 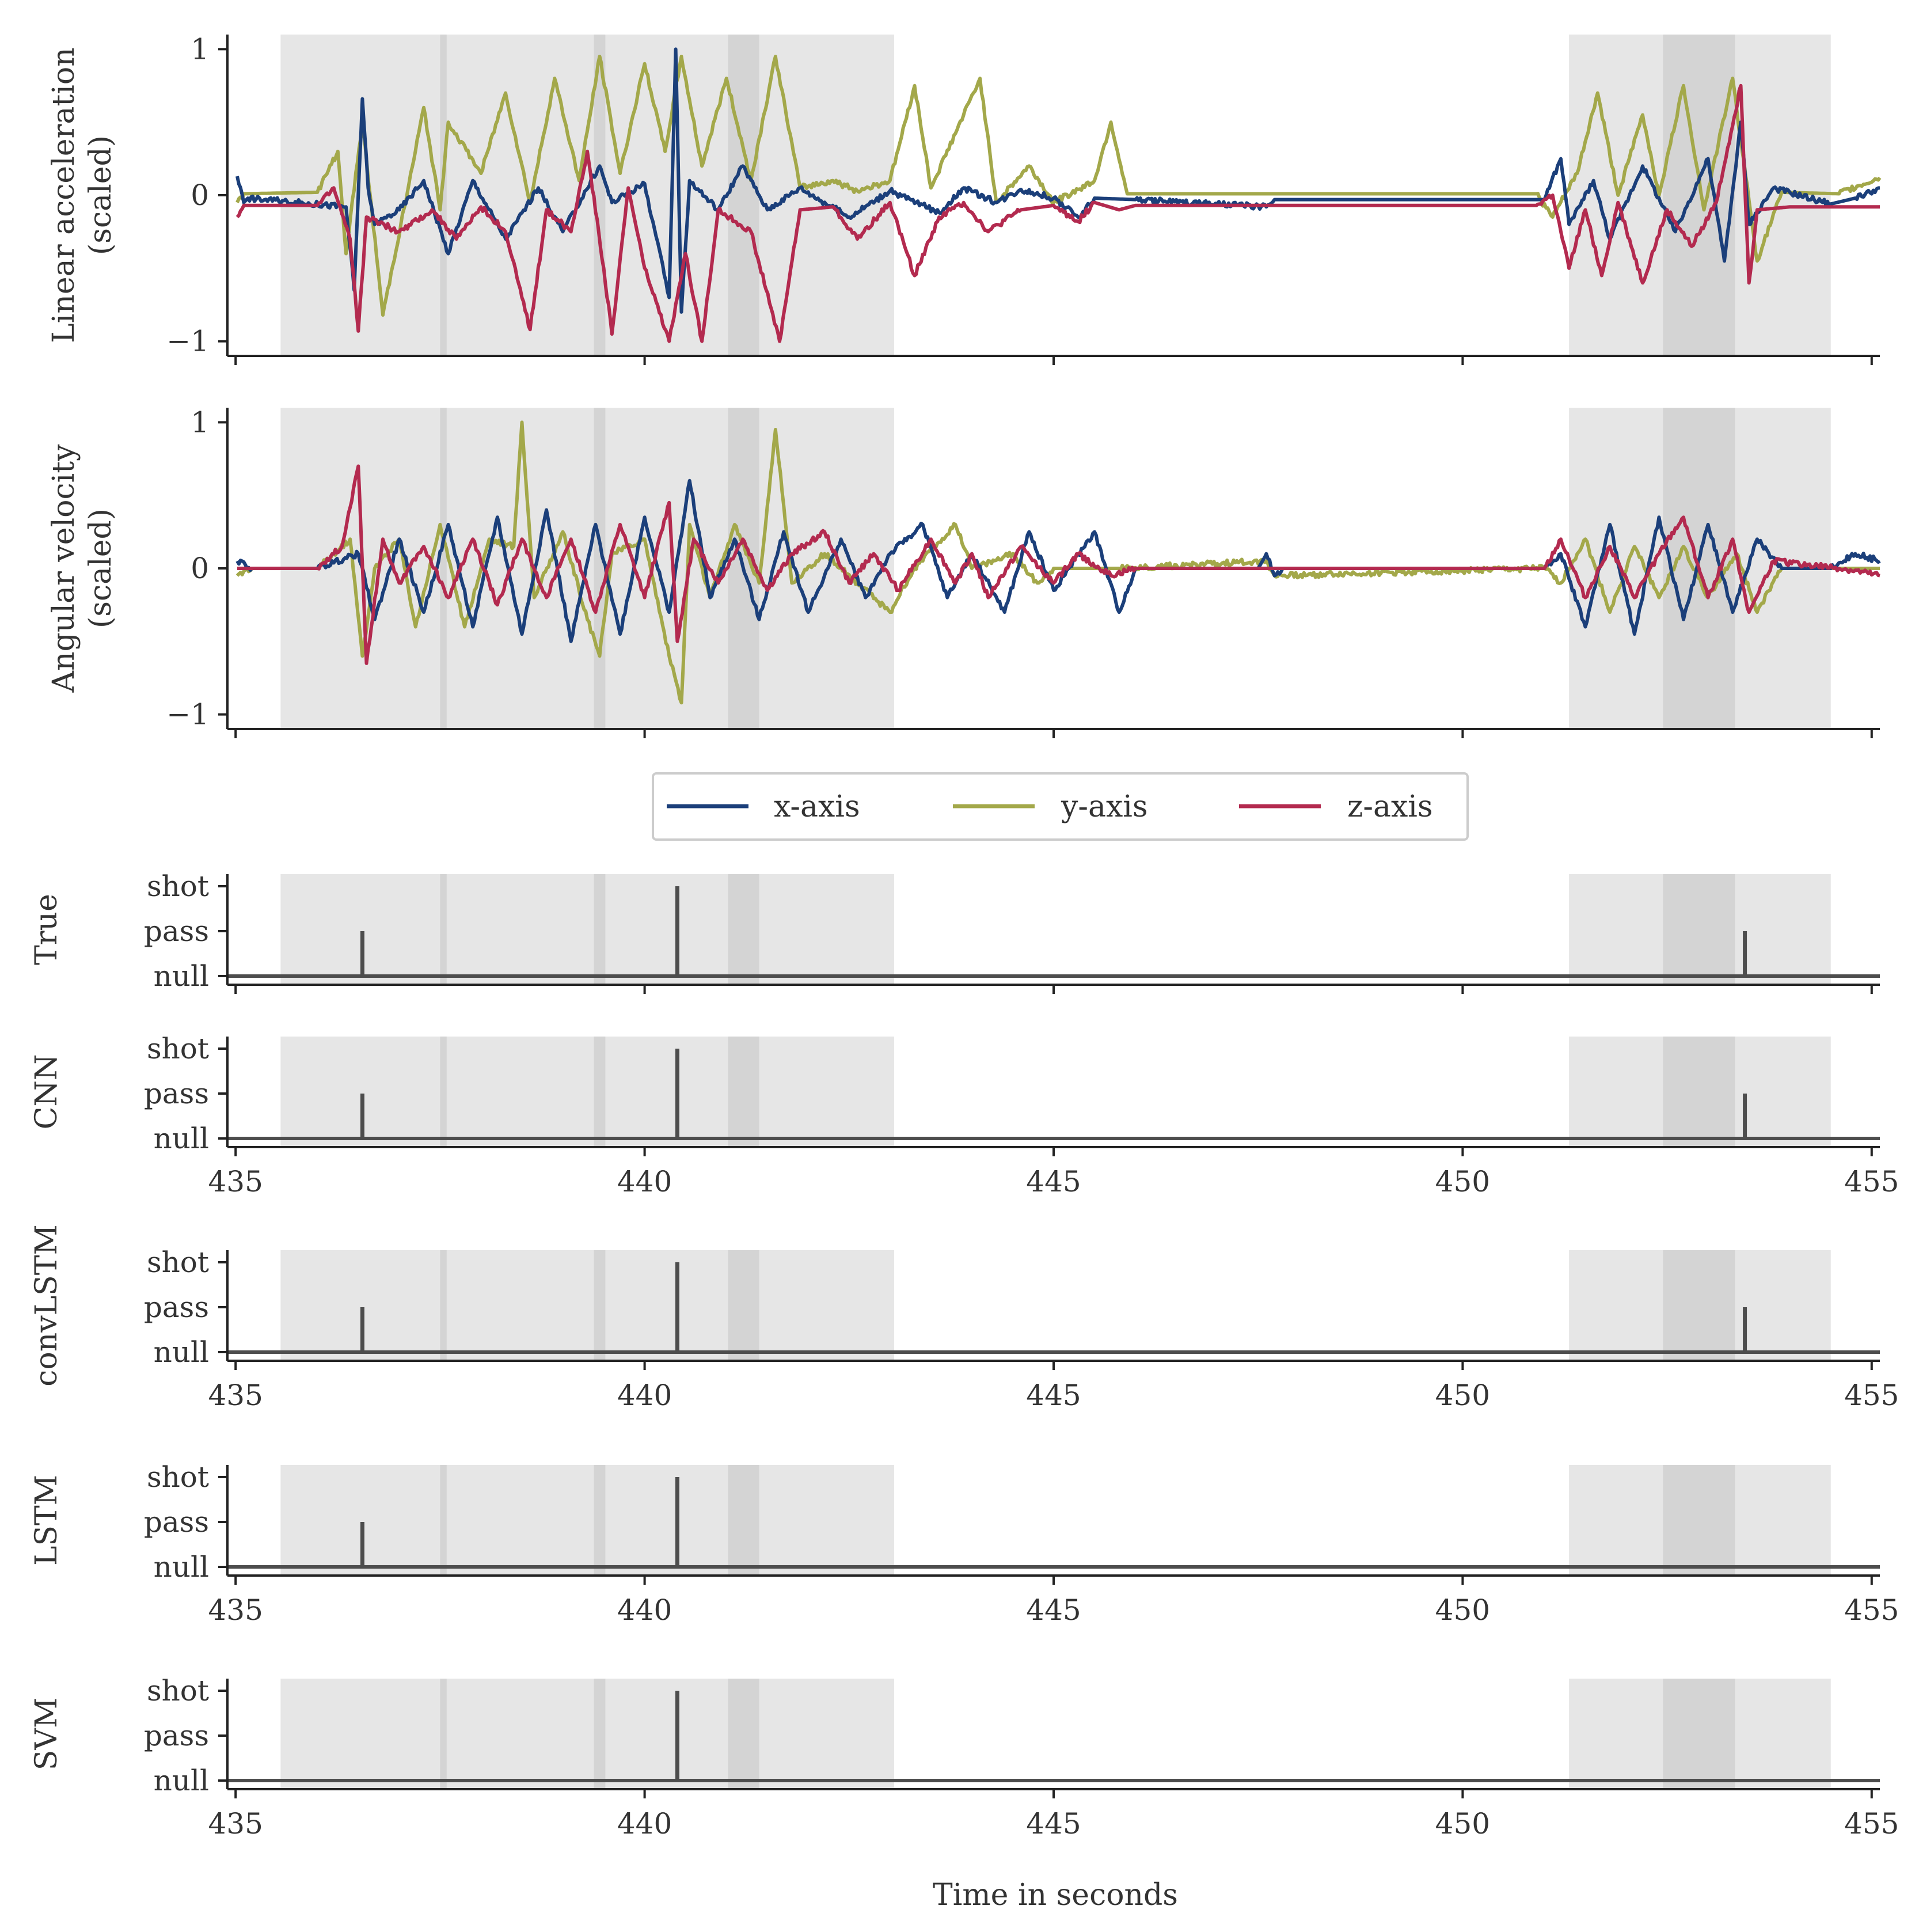 What do you see at coordinates (1872, 1823) in the screenshot?
I see `svm-panel-x-tick-label-455: 455` at bounding box center [1872, 1823].